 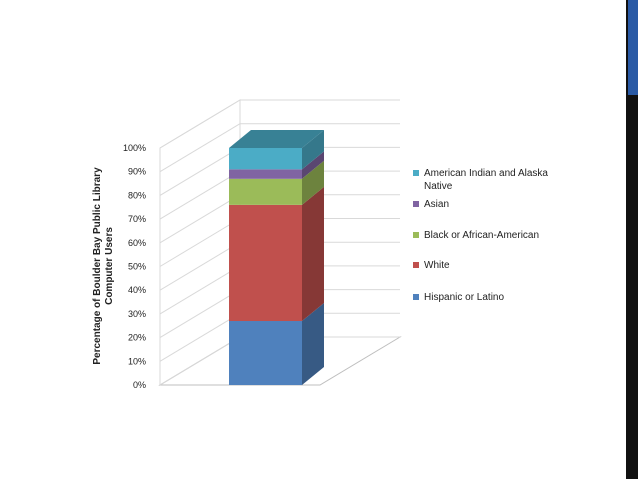 I want to click on y-tick-label: 80%, so click(x=137, y=195).